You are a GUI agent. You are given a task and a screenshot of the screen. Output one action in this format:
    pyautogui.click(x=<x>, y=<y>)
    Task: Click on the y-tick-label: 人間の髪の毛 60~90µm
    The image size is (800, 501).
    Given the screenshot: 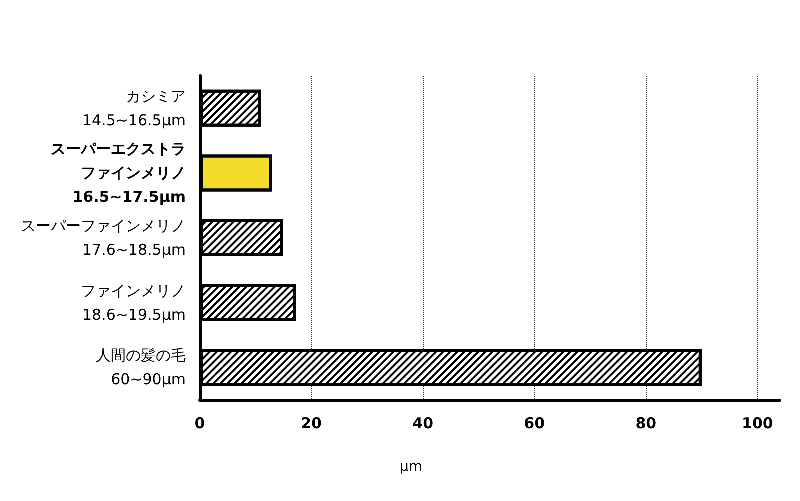 What is the action you would take?
    pyautogui.click(x=141, y=367)
    